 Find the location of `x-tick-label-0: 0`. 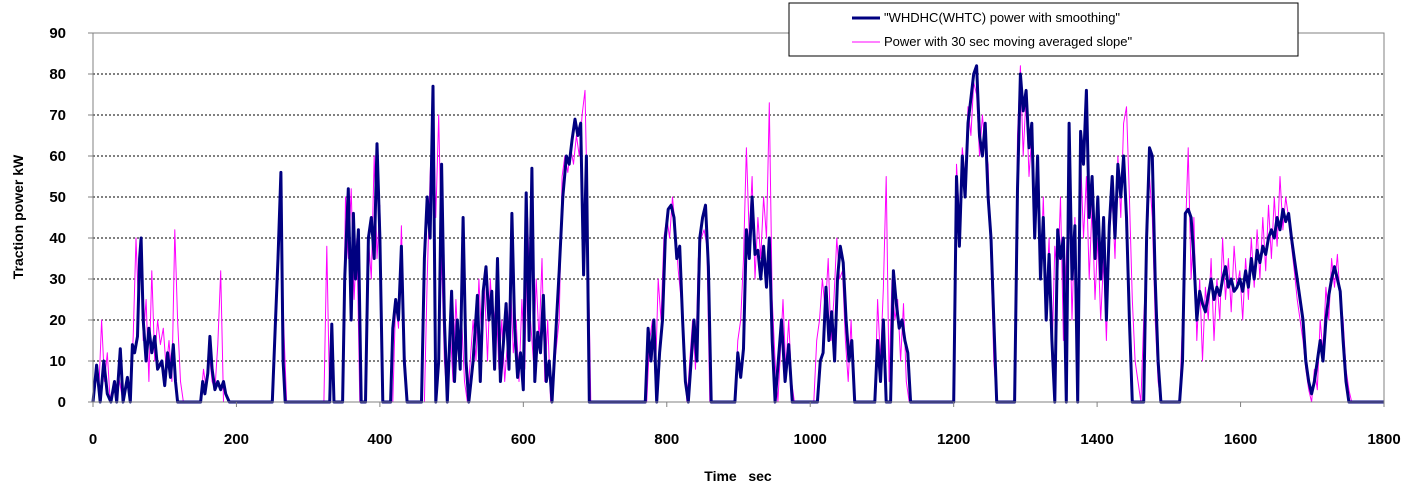

x-tick-label-0: 0 is located at coordinates (93, 439).